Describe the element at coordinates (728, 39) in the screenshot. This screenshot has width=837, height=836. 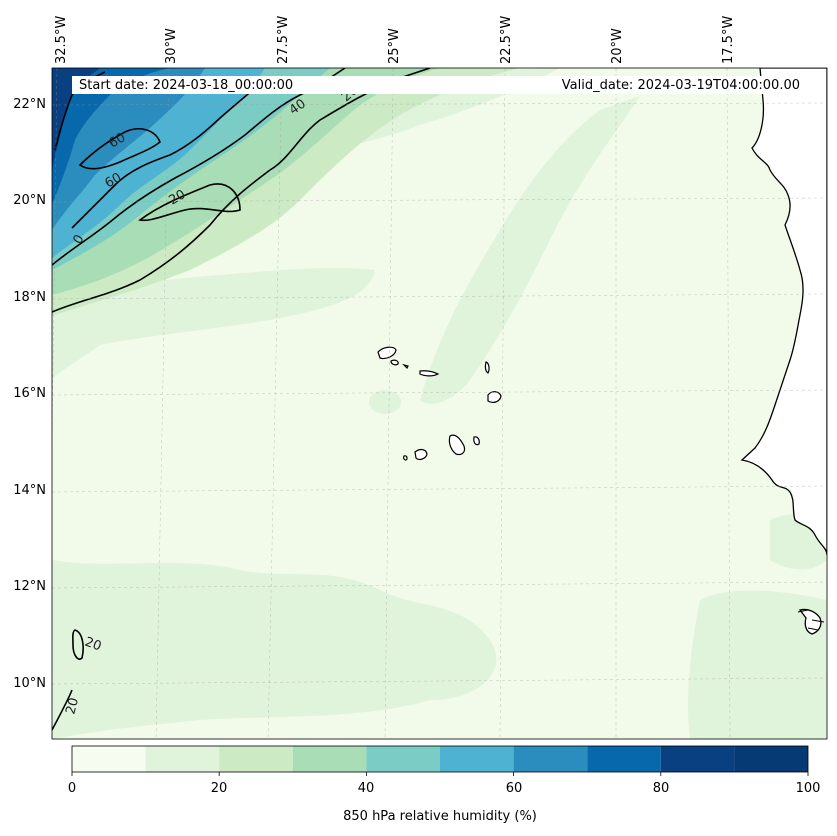
I see `lon-label: 17.5°W` at that location.